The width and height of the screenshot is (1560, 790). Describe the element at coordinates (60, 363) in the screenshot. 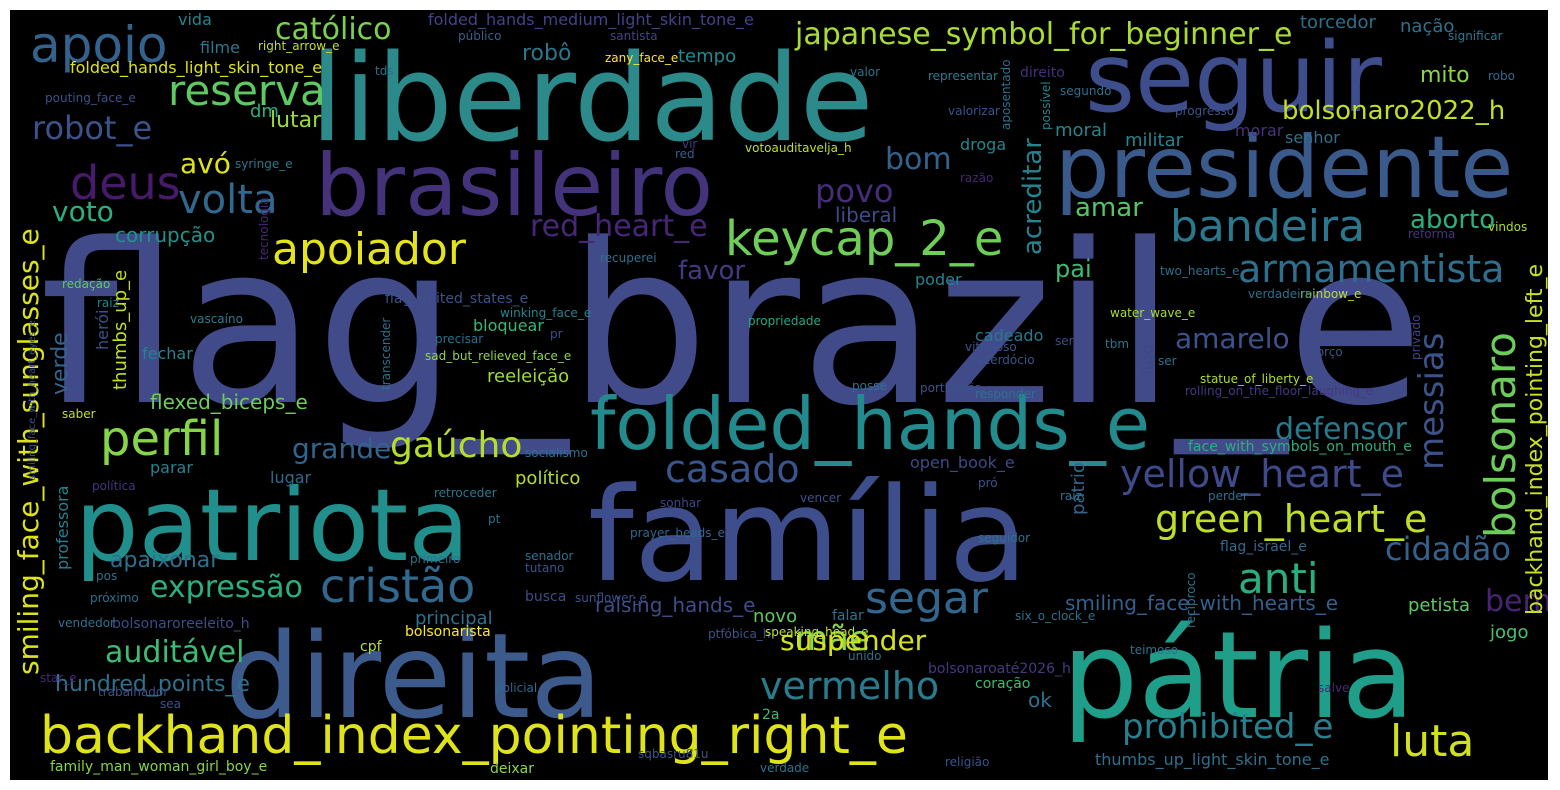

I see `word-verde: verde` at that location.